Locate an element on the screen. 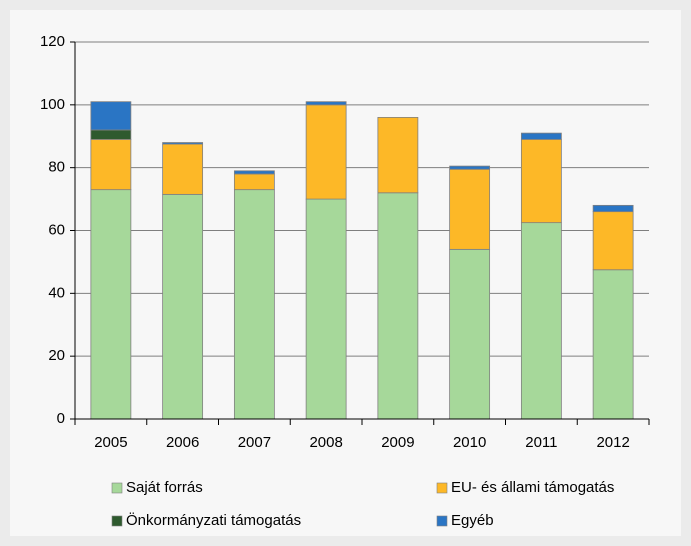 This screenshot has width=691, height=546. y-tick-label: 60 is located at coordinates (56, 229).